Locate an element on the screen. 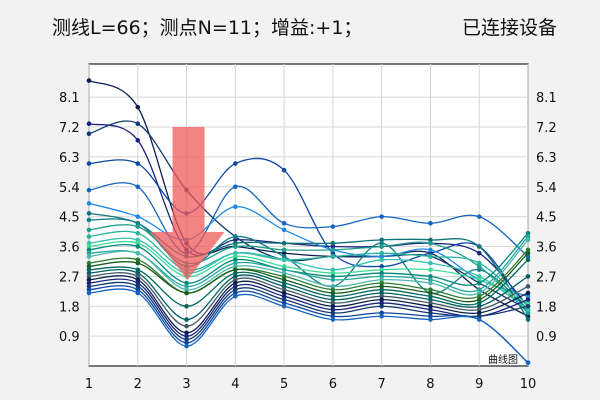 The width and height of the screenshot is (600, 400). y-tick-label-right: 1.8 is located at coordinates (546, 307).